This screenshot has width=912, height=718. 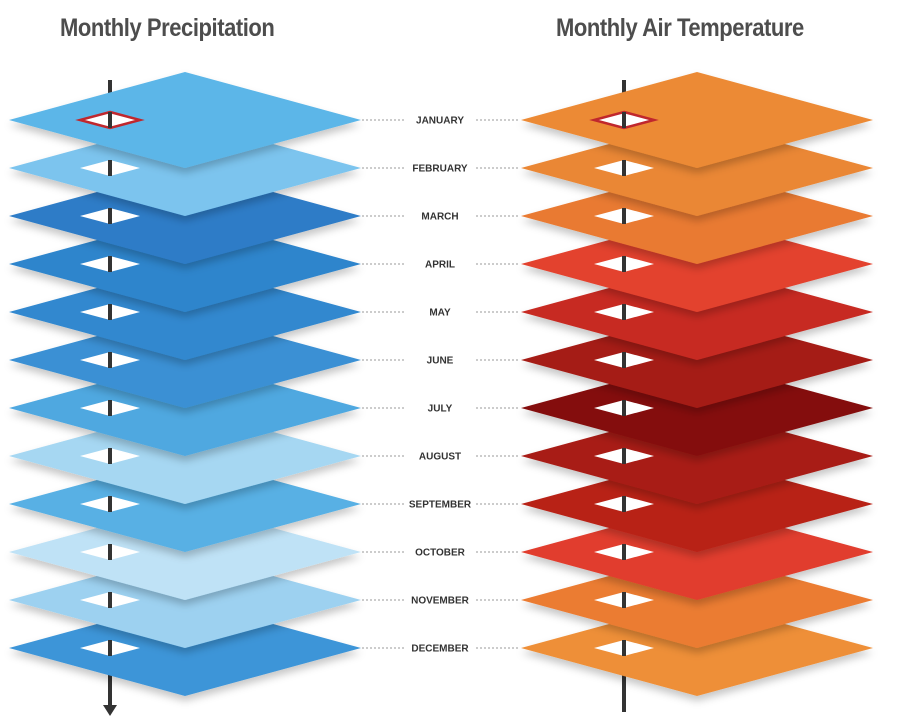 I want to click on month-label-february: FEBRUARY, so click(x=441, y=169).